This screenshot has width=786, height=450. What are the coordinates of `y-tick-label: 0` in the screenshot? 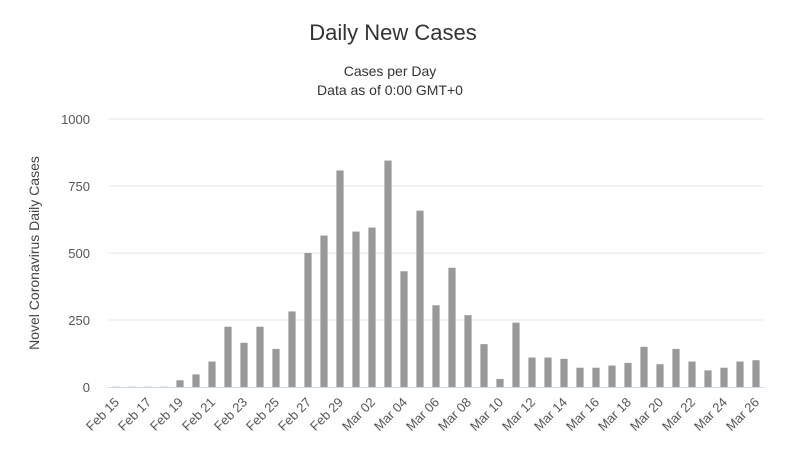 It's located at (86, 387).